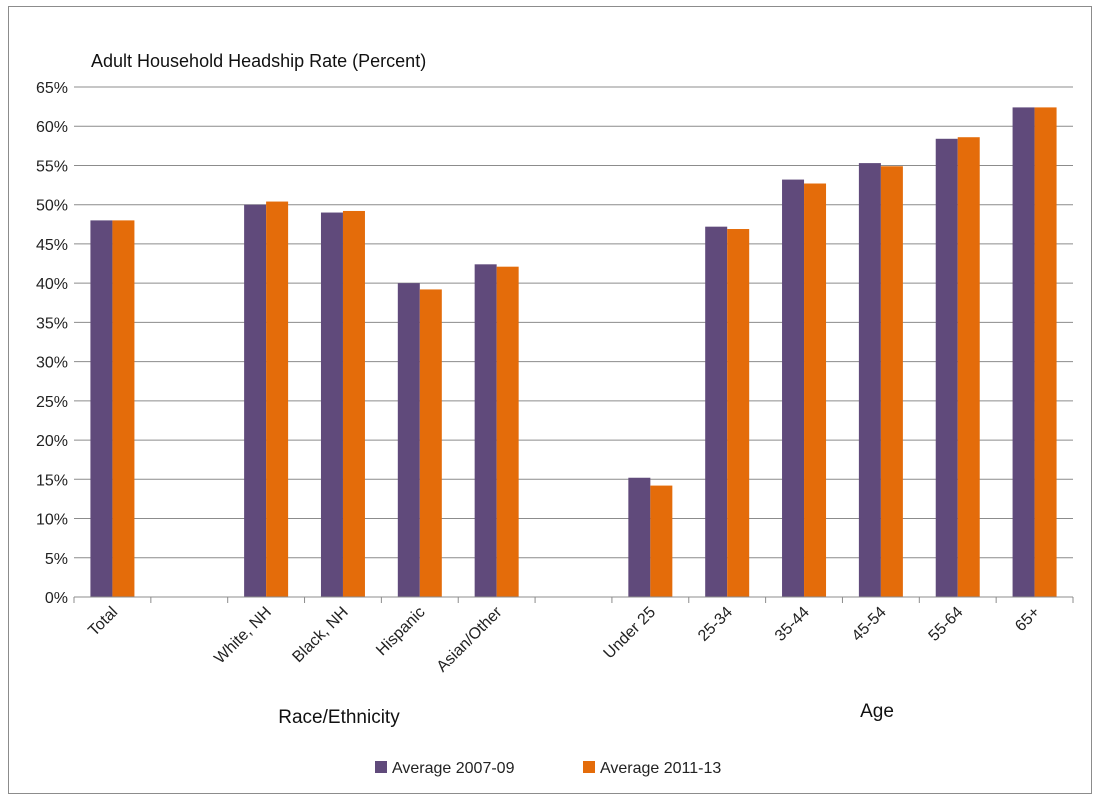 This screenshot has width=1104, height=802. I want to click on legend-item-average-2007-09: Average 2007-09, so click(445, 768).